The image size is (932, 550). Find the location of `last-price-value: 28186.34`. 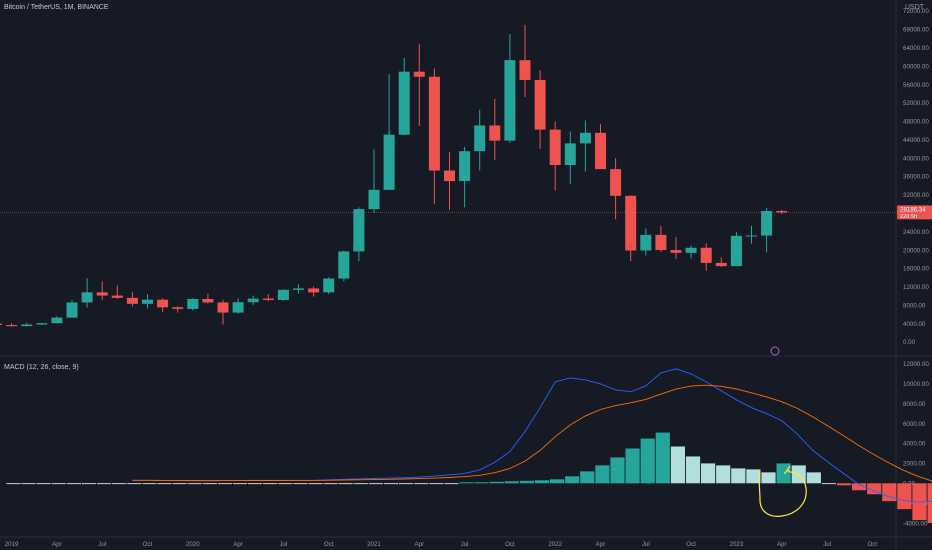

last-price-value: 28186.34 is located at coordinates (913, 209).